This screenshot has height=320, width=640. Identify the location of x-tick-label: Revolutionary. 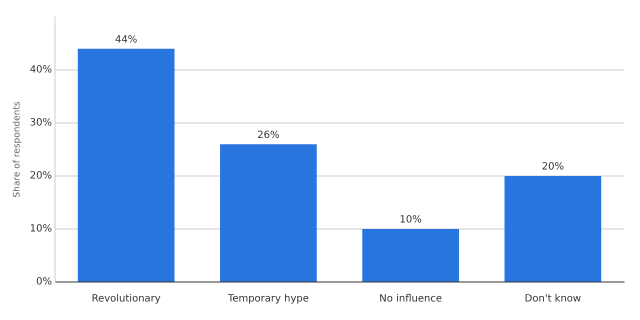
(126, 299).